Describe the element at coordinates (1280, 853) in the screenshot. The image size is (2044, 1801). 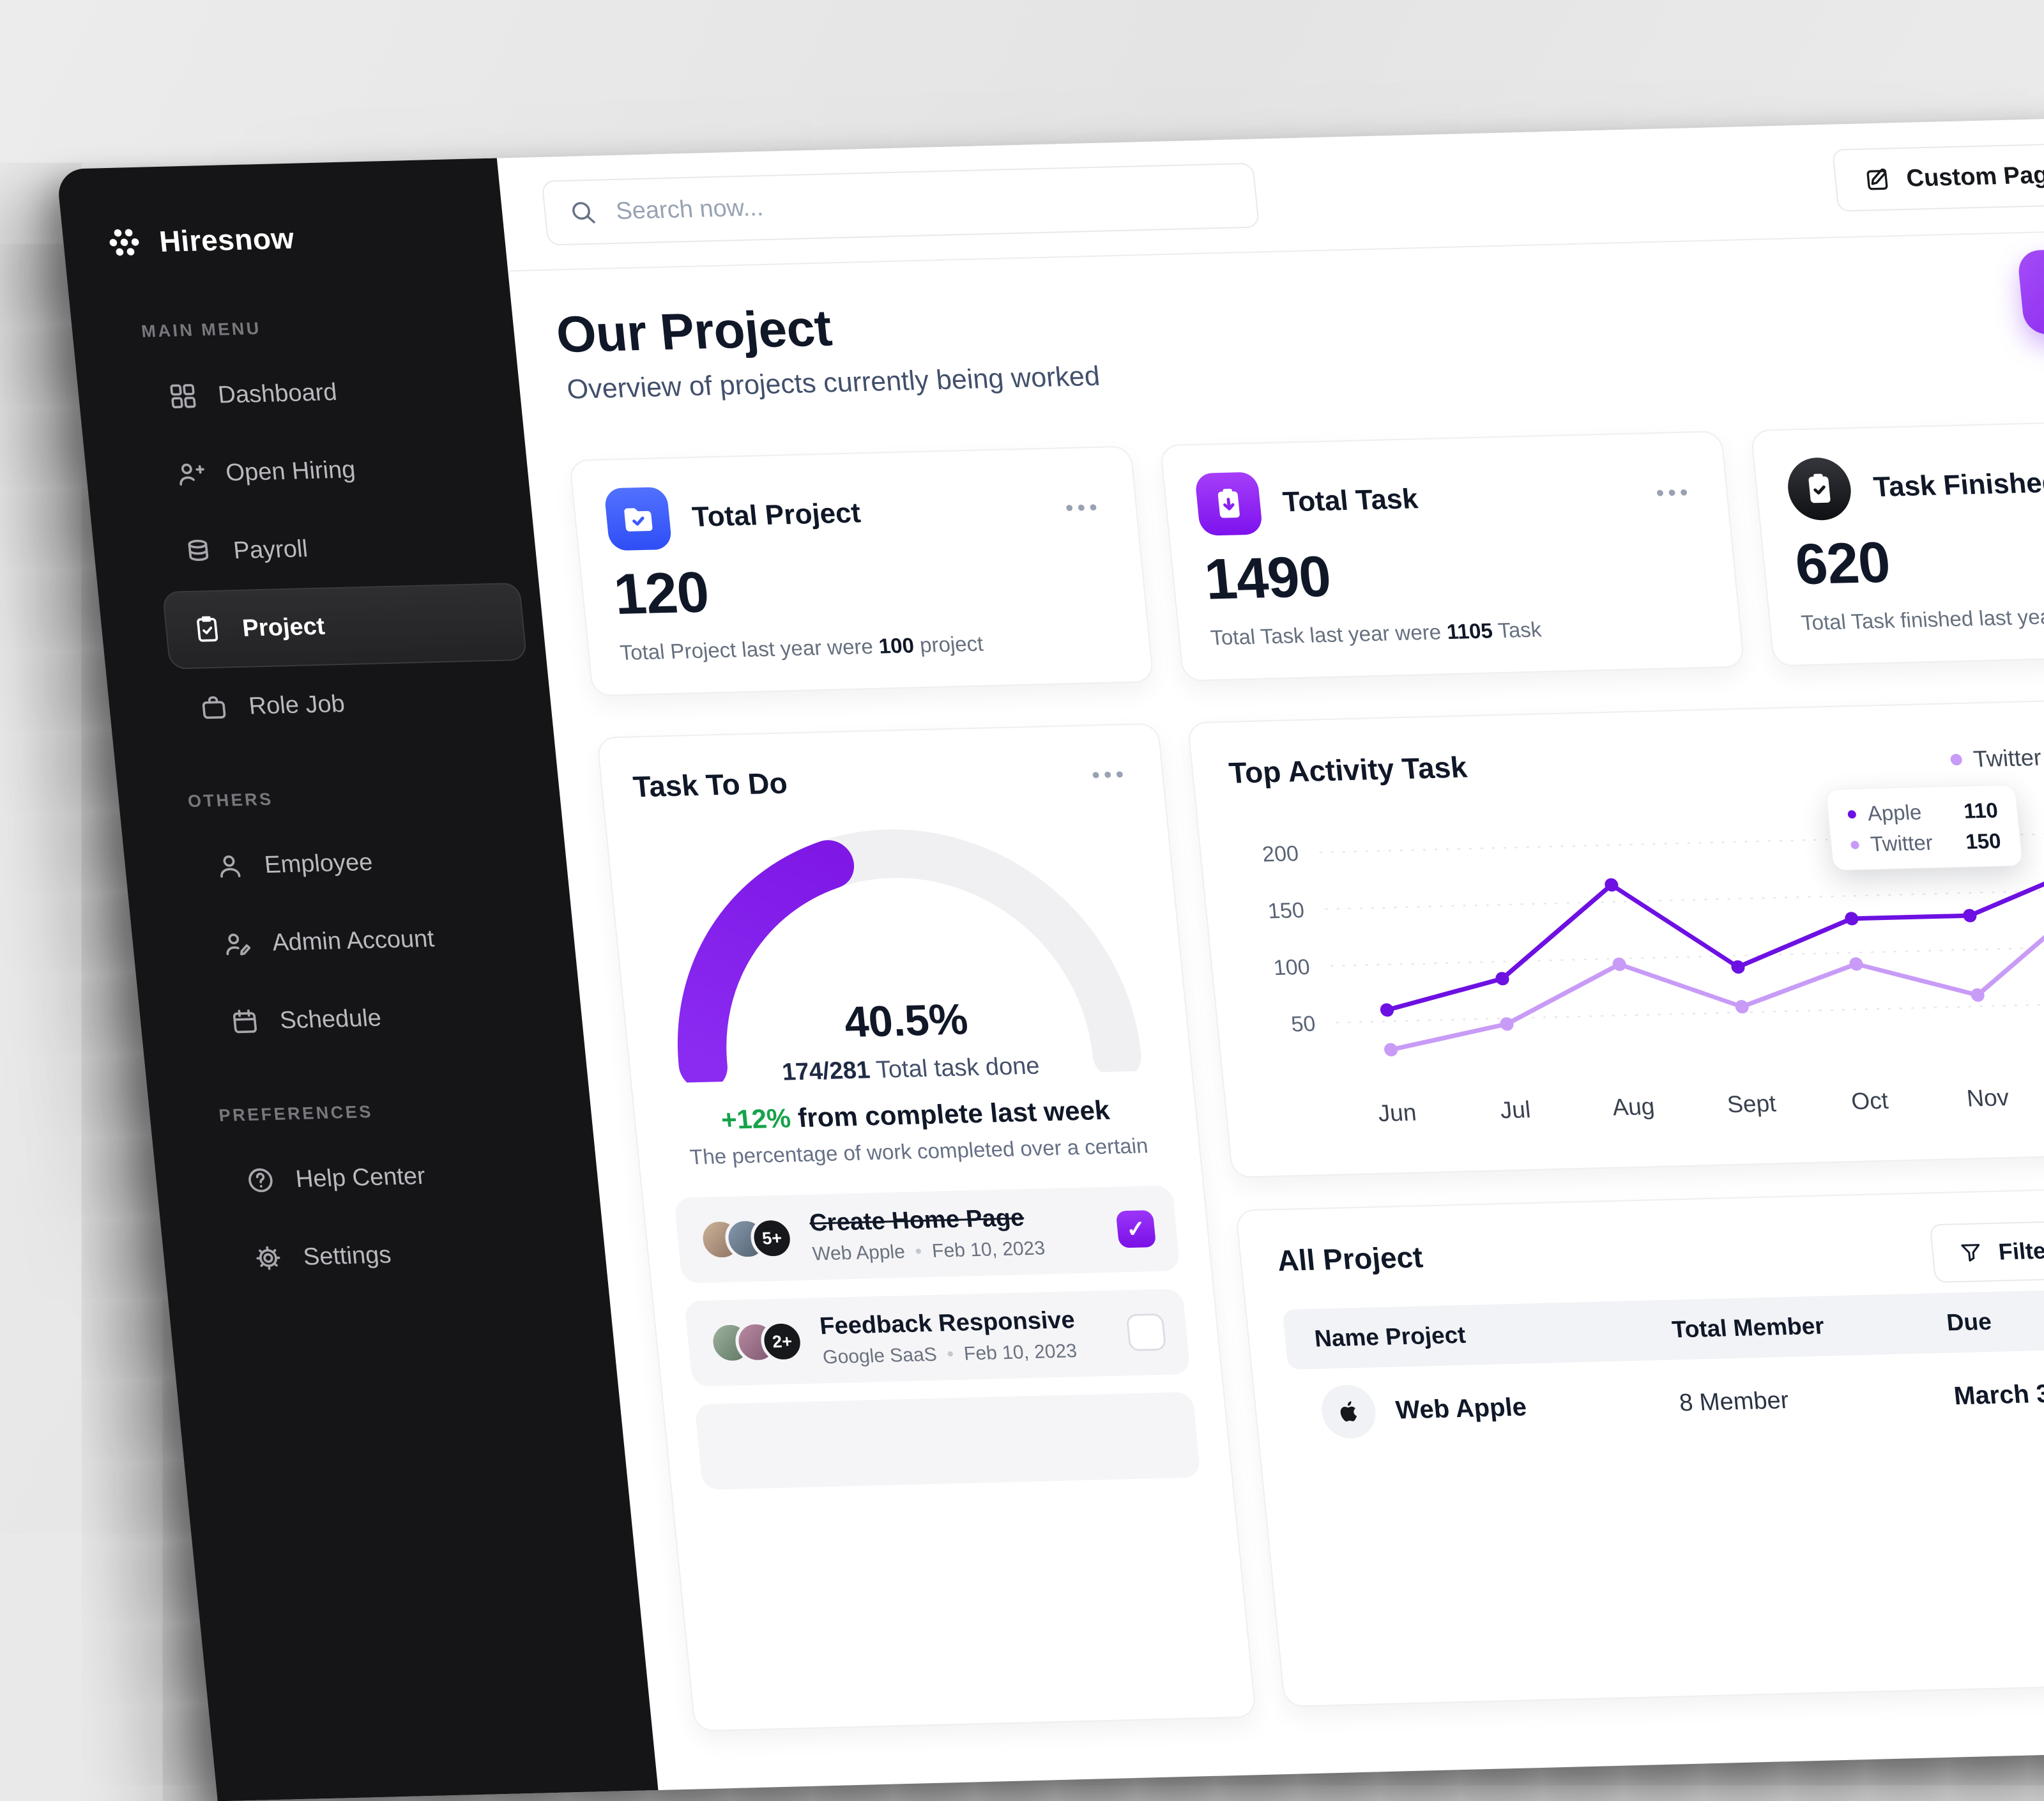
I see `svg-text: 200` at that location.